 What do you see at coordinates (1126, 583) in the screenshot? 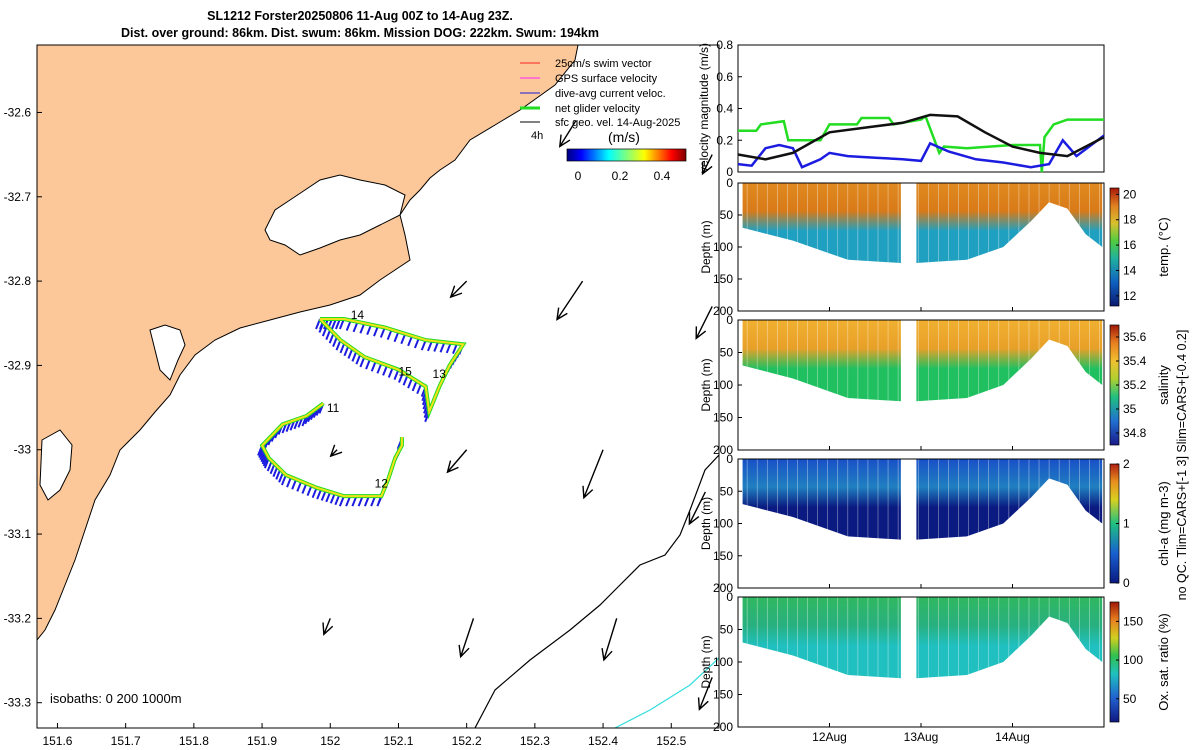
I see `colorbar-tick-label: 0` at bounding box center [1126, 583].